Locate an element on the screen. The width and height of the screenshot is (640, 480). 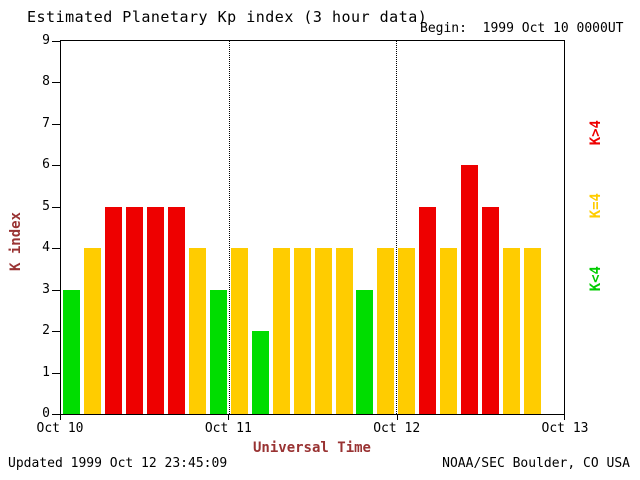
legend-k-eq-4: K=4 is located at coordinates (596, 206).